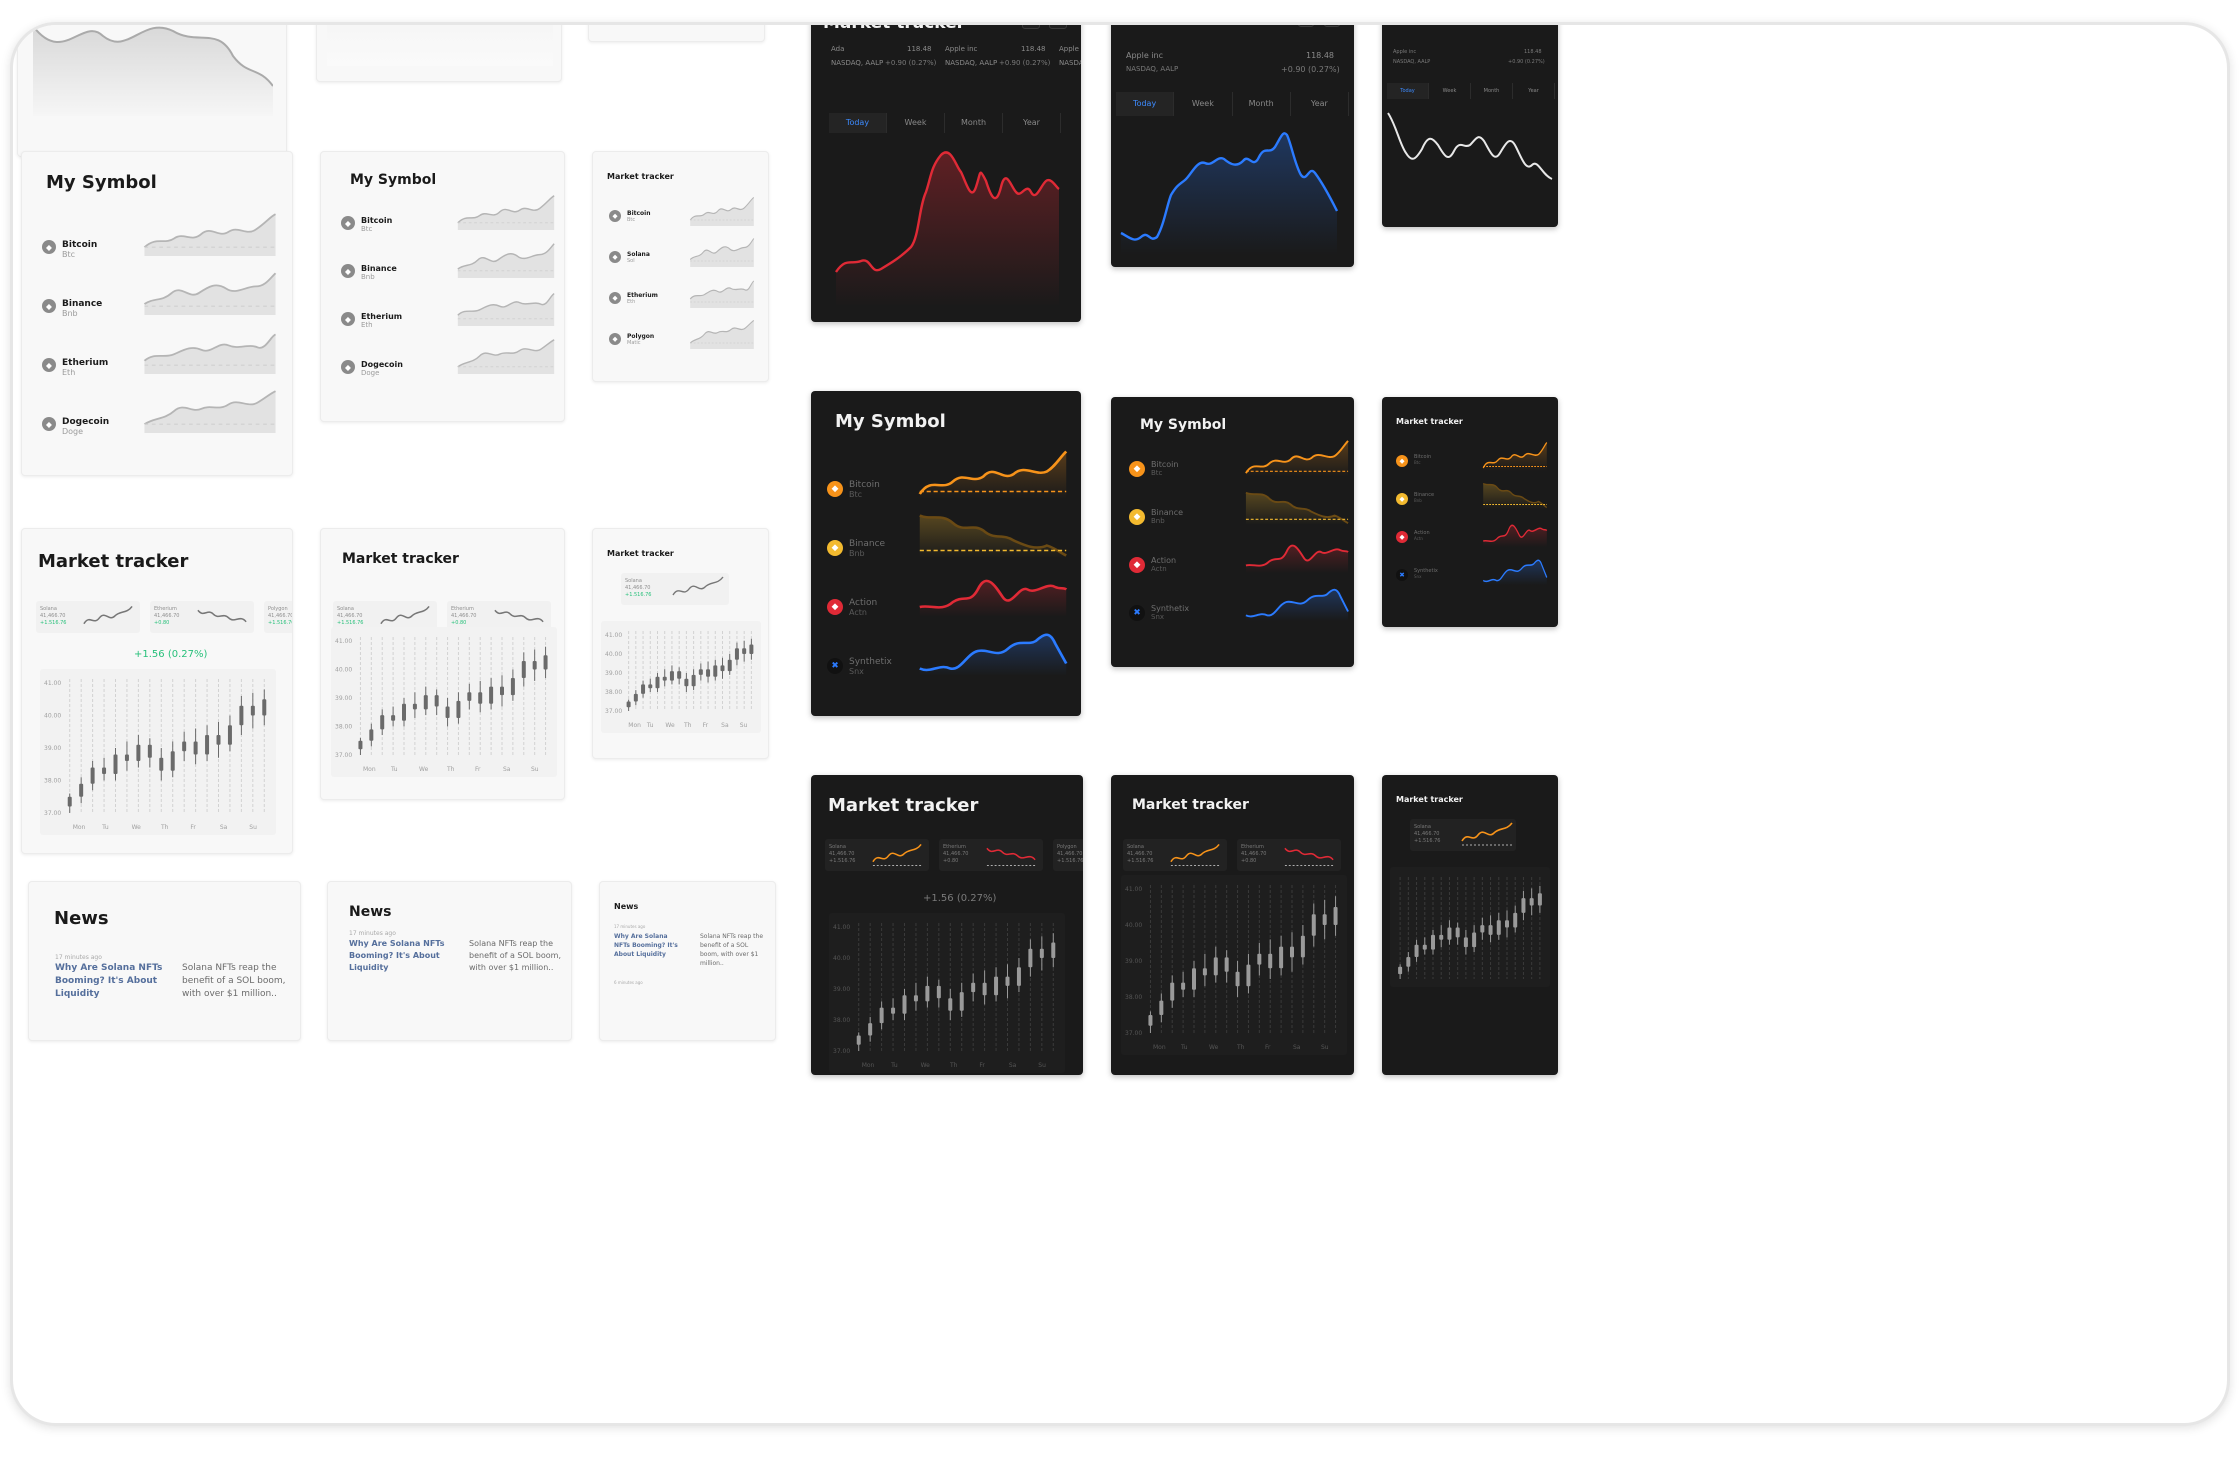 The image size is (2240, 1457). Describe the element at coordinates (49, 365) in the screenshot. I see `etherium-icon: ◆` at that location.